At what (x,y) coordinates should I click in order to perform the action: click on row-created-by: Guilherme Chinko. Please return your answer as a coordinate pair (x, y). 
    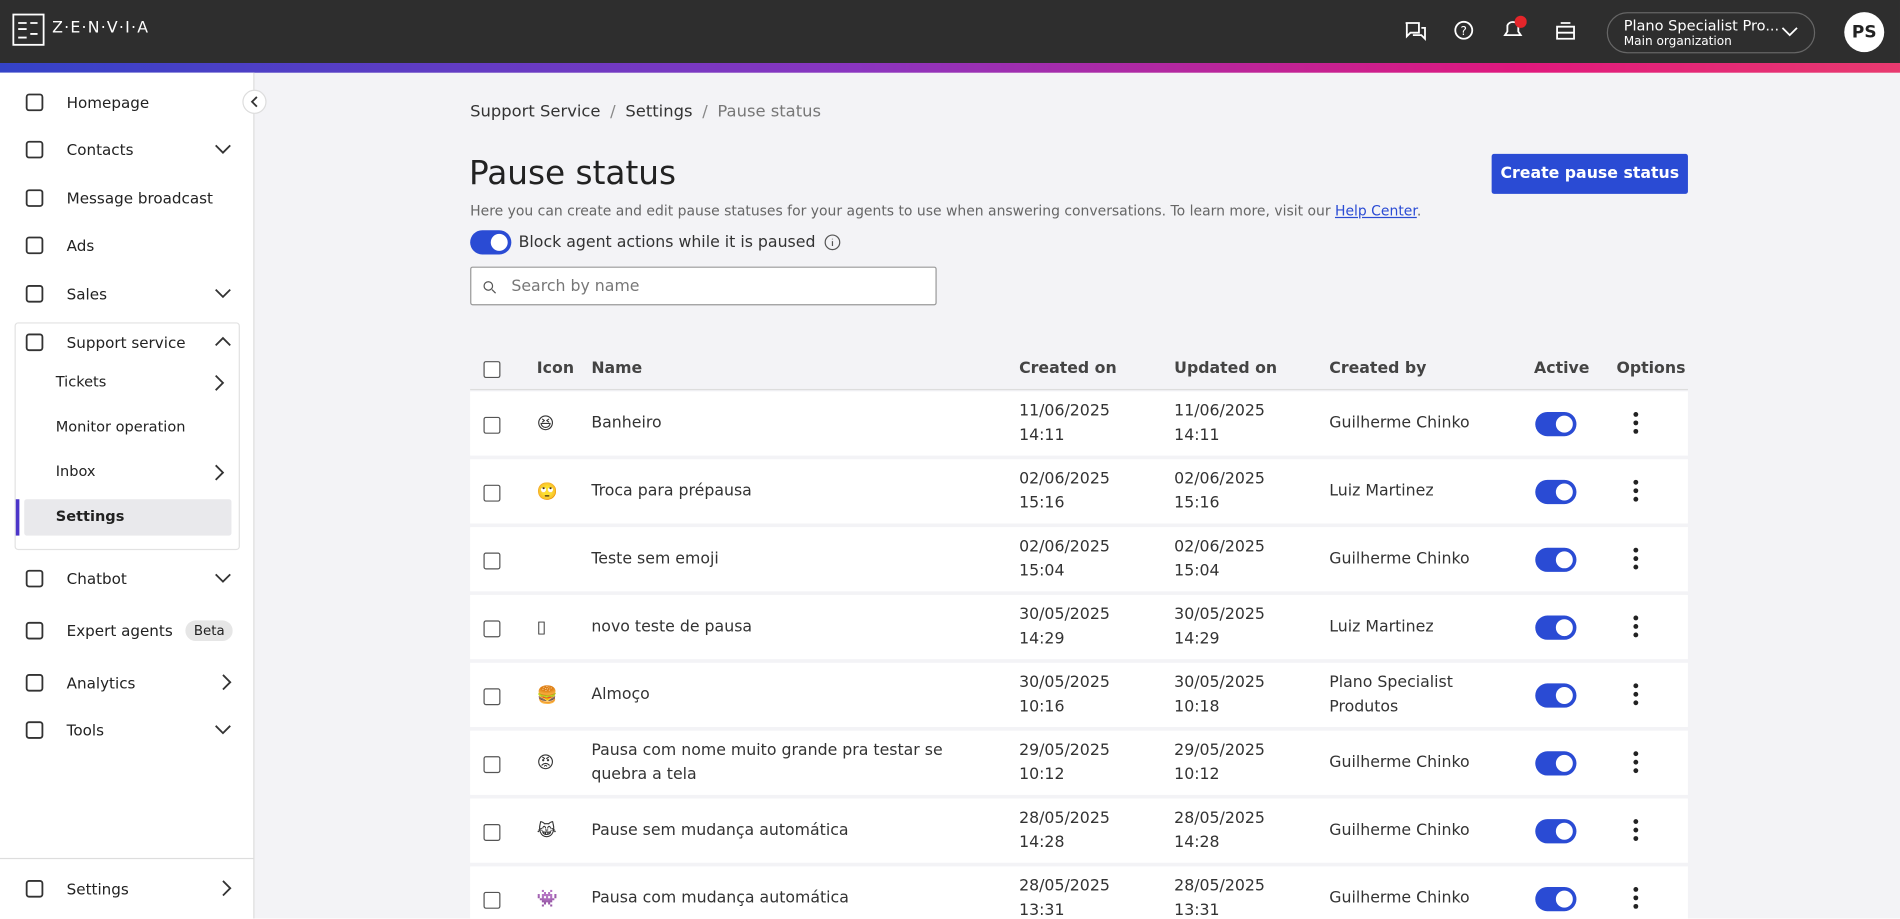
    Looking at the image, I should click on (1399, 897).